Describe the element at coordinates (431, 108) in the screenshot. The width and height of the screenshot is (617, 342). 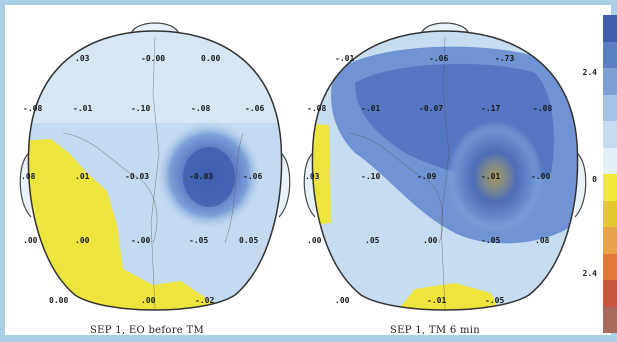
I see `electrode-value: -0.07` at that location.